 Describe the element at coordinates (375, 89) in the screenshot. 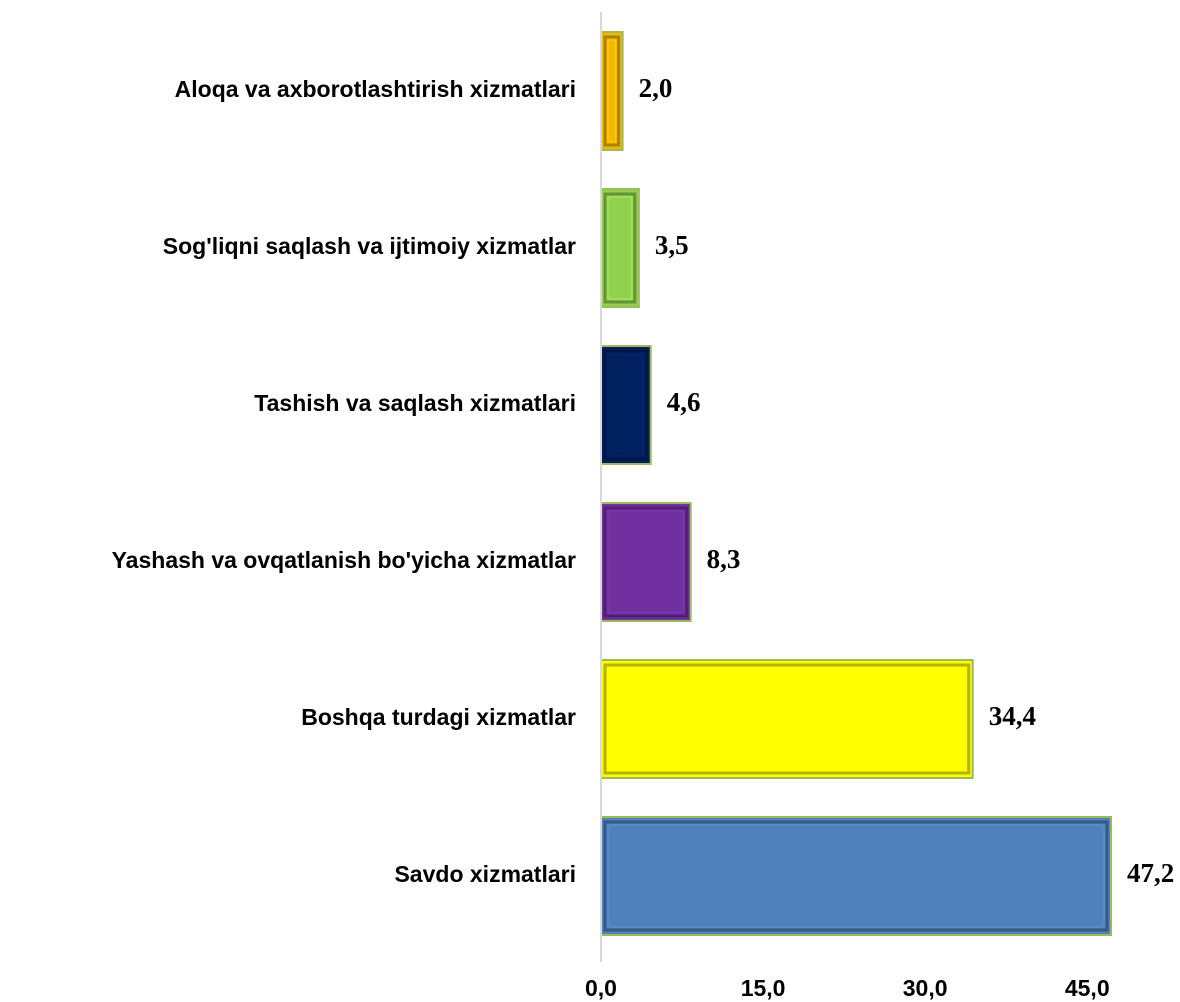

I see `category-label: Aloqa va axborotlashtirish xizmatlari` at that location.